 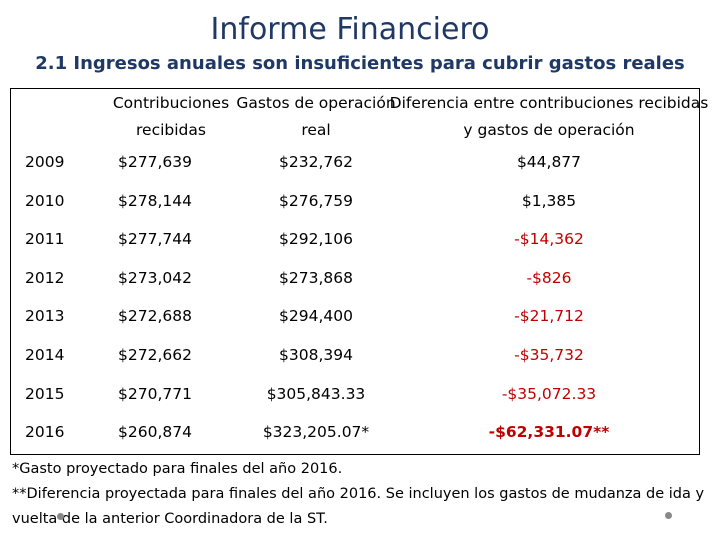 I want to click on value-cell: $323,205.07*, so click(x=316, y=432).